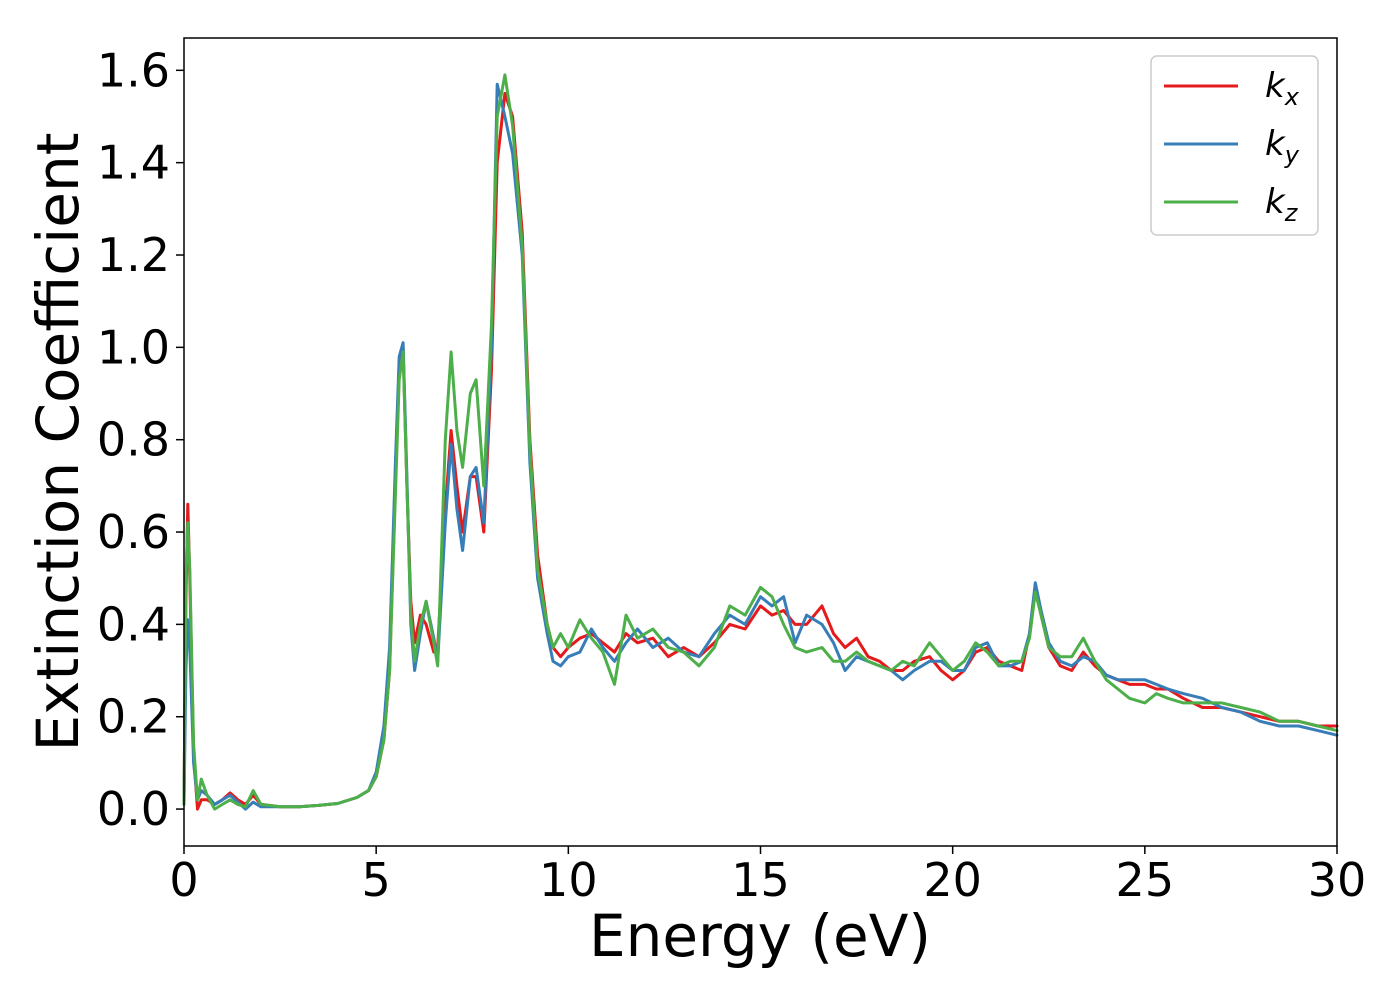  Describe the element at coordinates (133, 624) in the screenshot. I see `y-tick-label: 0.4` at that location.